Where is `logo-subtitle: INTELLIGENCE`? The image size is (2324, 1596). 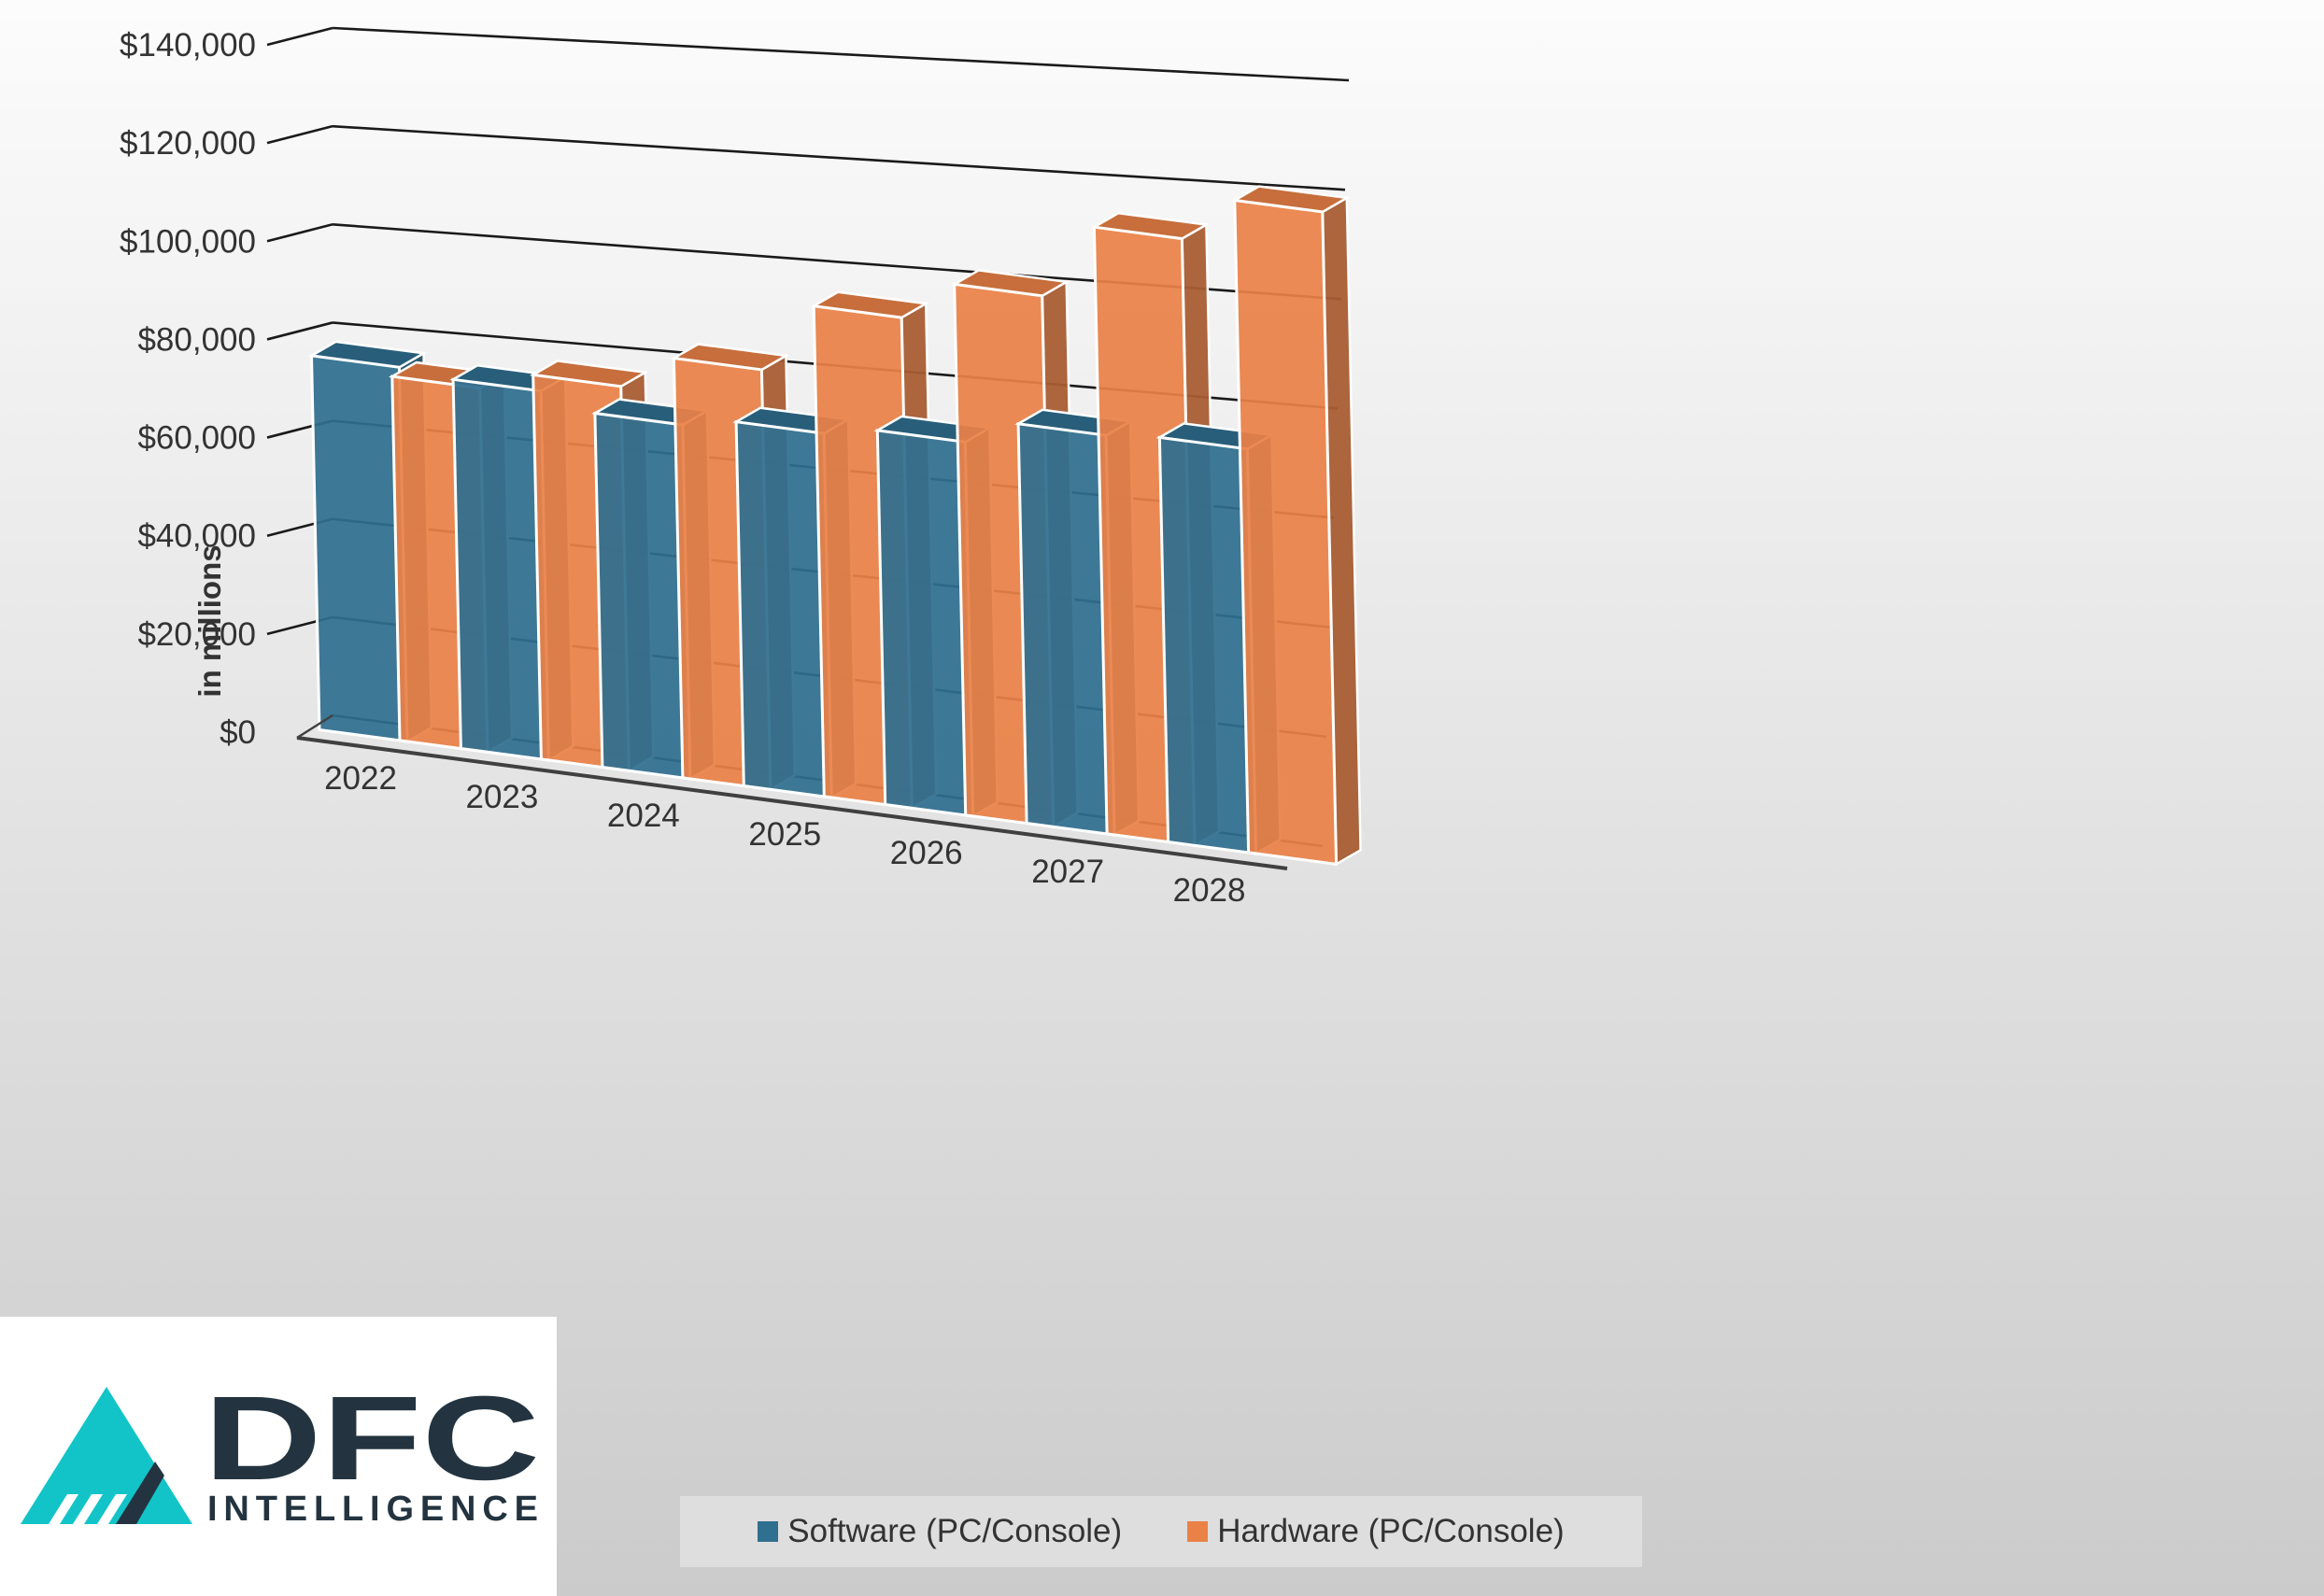 logo-subtitle: INTELLIGENCE is located at coordinates (372, 1509).